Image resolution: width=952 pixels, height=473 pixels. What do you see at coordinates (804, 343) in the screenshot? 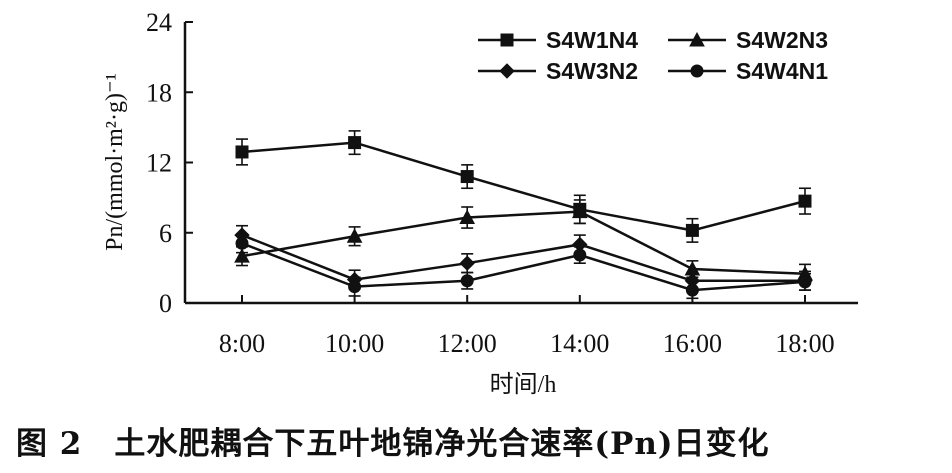
I see `x-tick-label: 18:00` at bounding box center [804, 343].